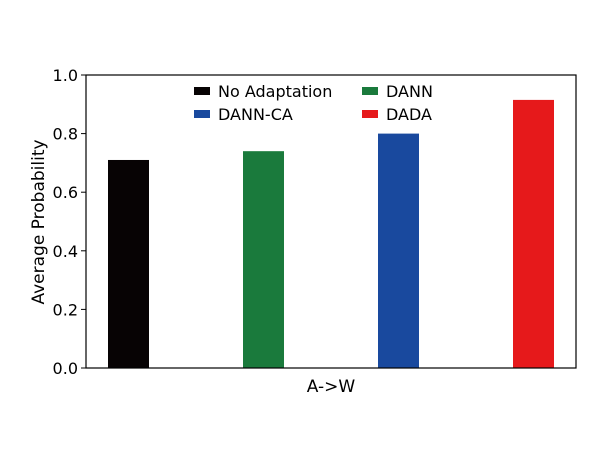 This screenshot has width=608, height=456. What do you see at coordinates (398, 250) in the screenshot?
I see `bar-dann-ca` at bounding box center [398, 250].